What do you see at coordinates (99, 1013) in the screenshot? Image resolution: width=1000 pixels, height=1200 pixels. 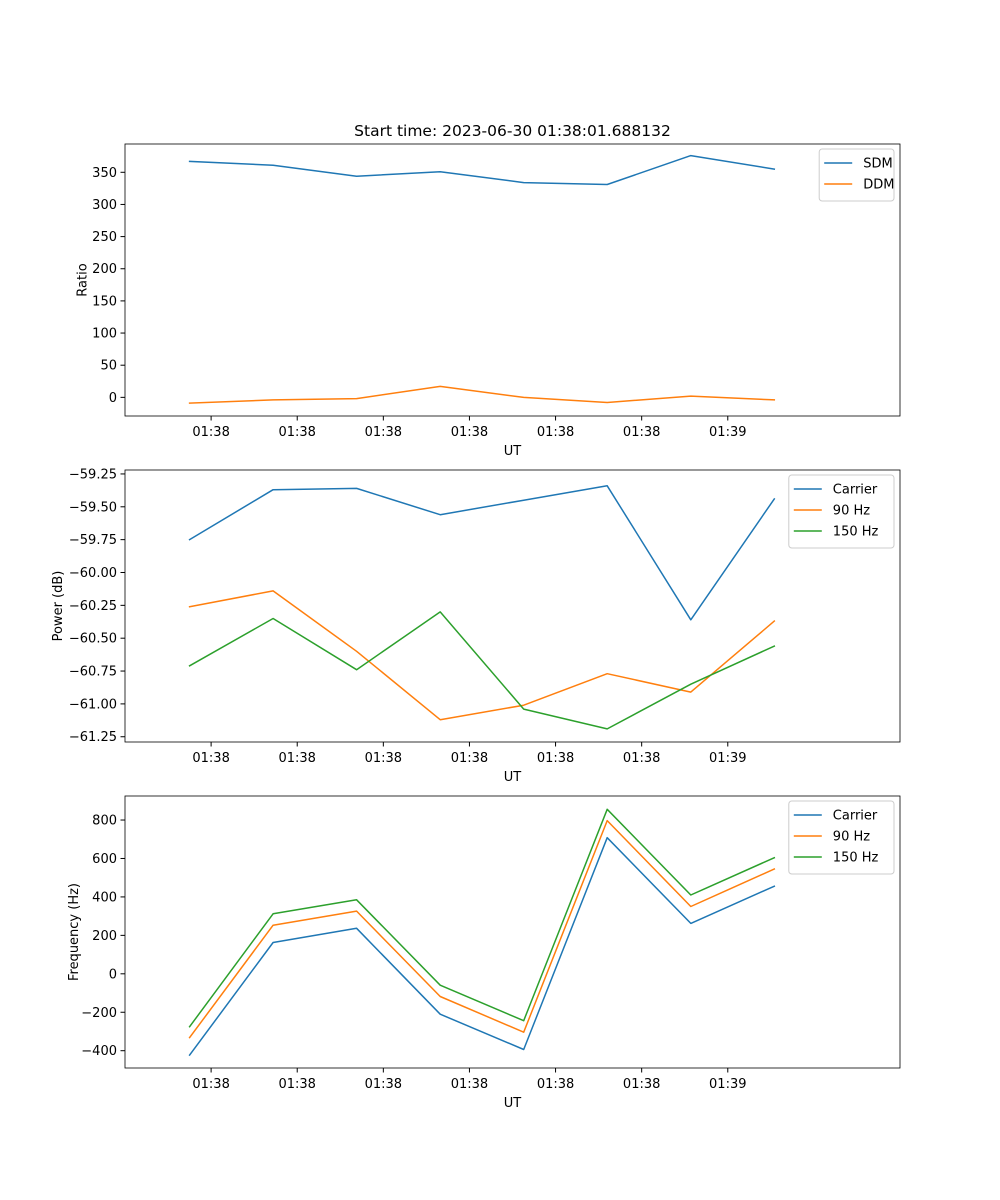 I see `y-tick-label: −200` at bounding box center [99, 1013].